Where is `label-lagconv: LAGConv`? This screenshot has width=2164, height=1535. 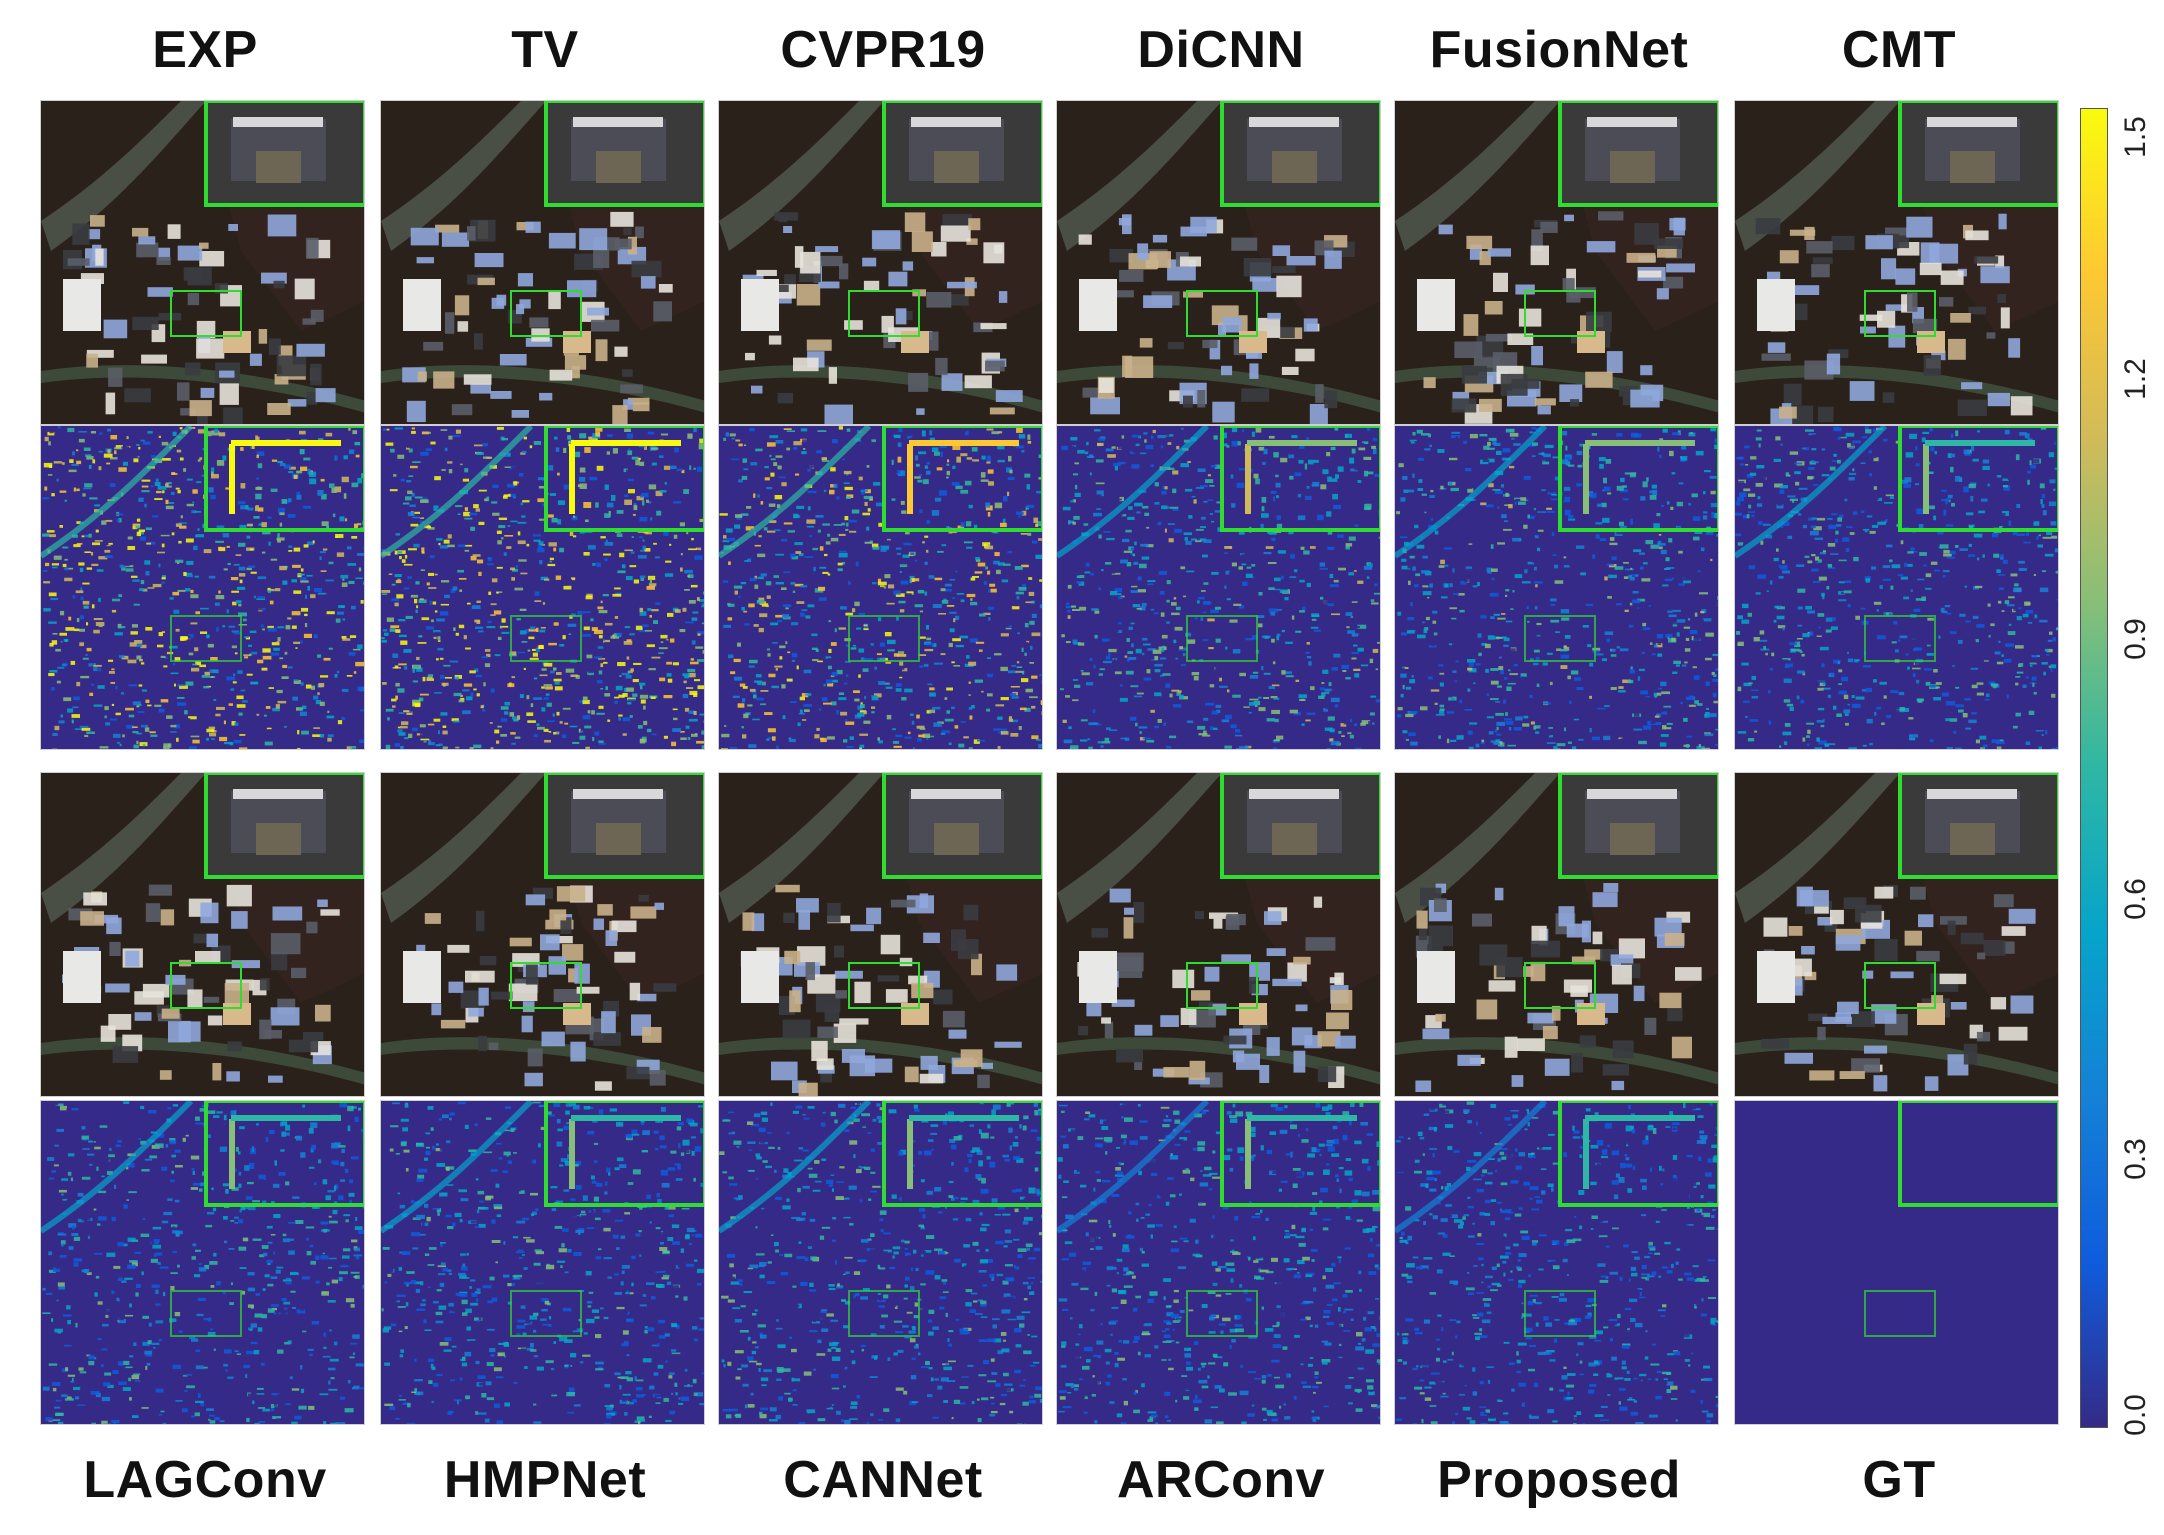 label-lagconv: LAGConv is located at coordinates (205, 1480).